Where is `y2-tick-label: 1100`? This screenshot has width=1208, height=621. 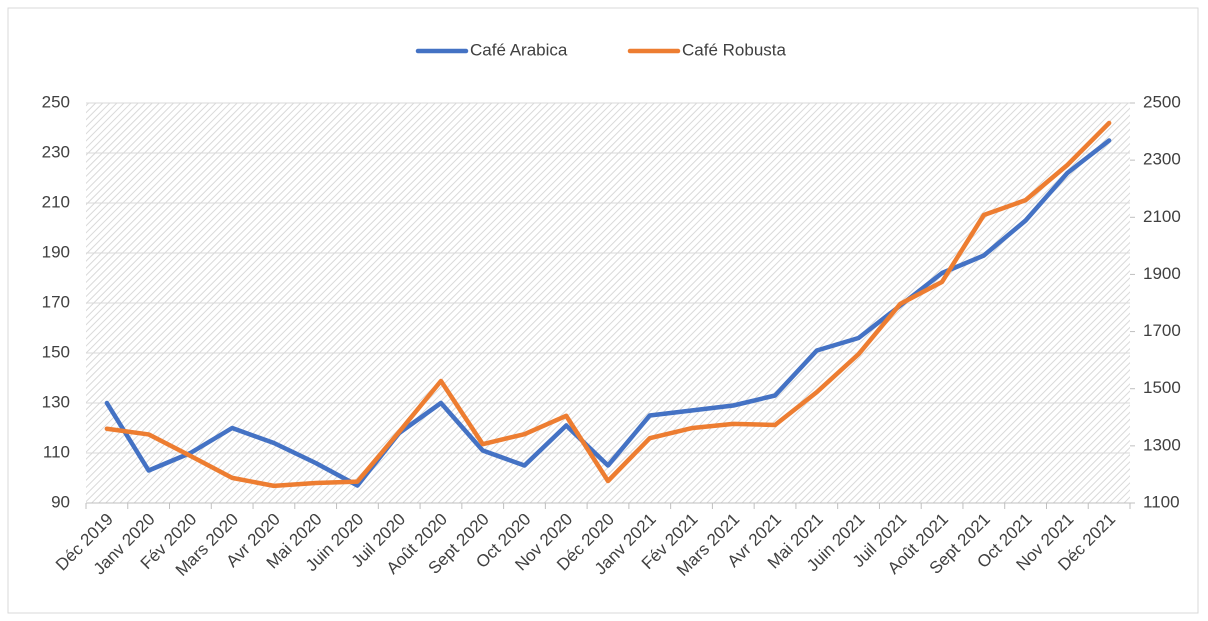 y2-tick-label: 1100 is located at coordinates (1161, 501).